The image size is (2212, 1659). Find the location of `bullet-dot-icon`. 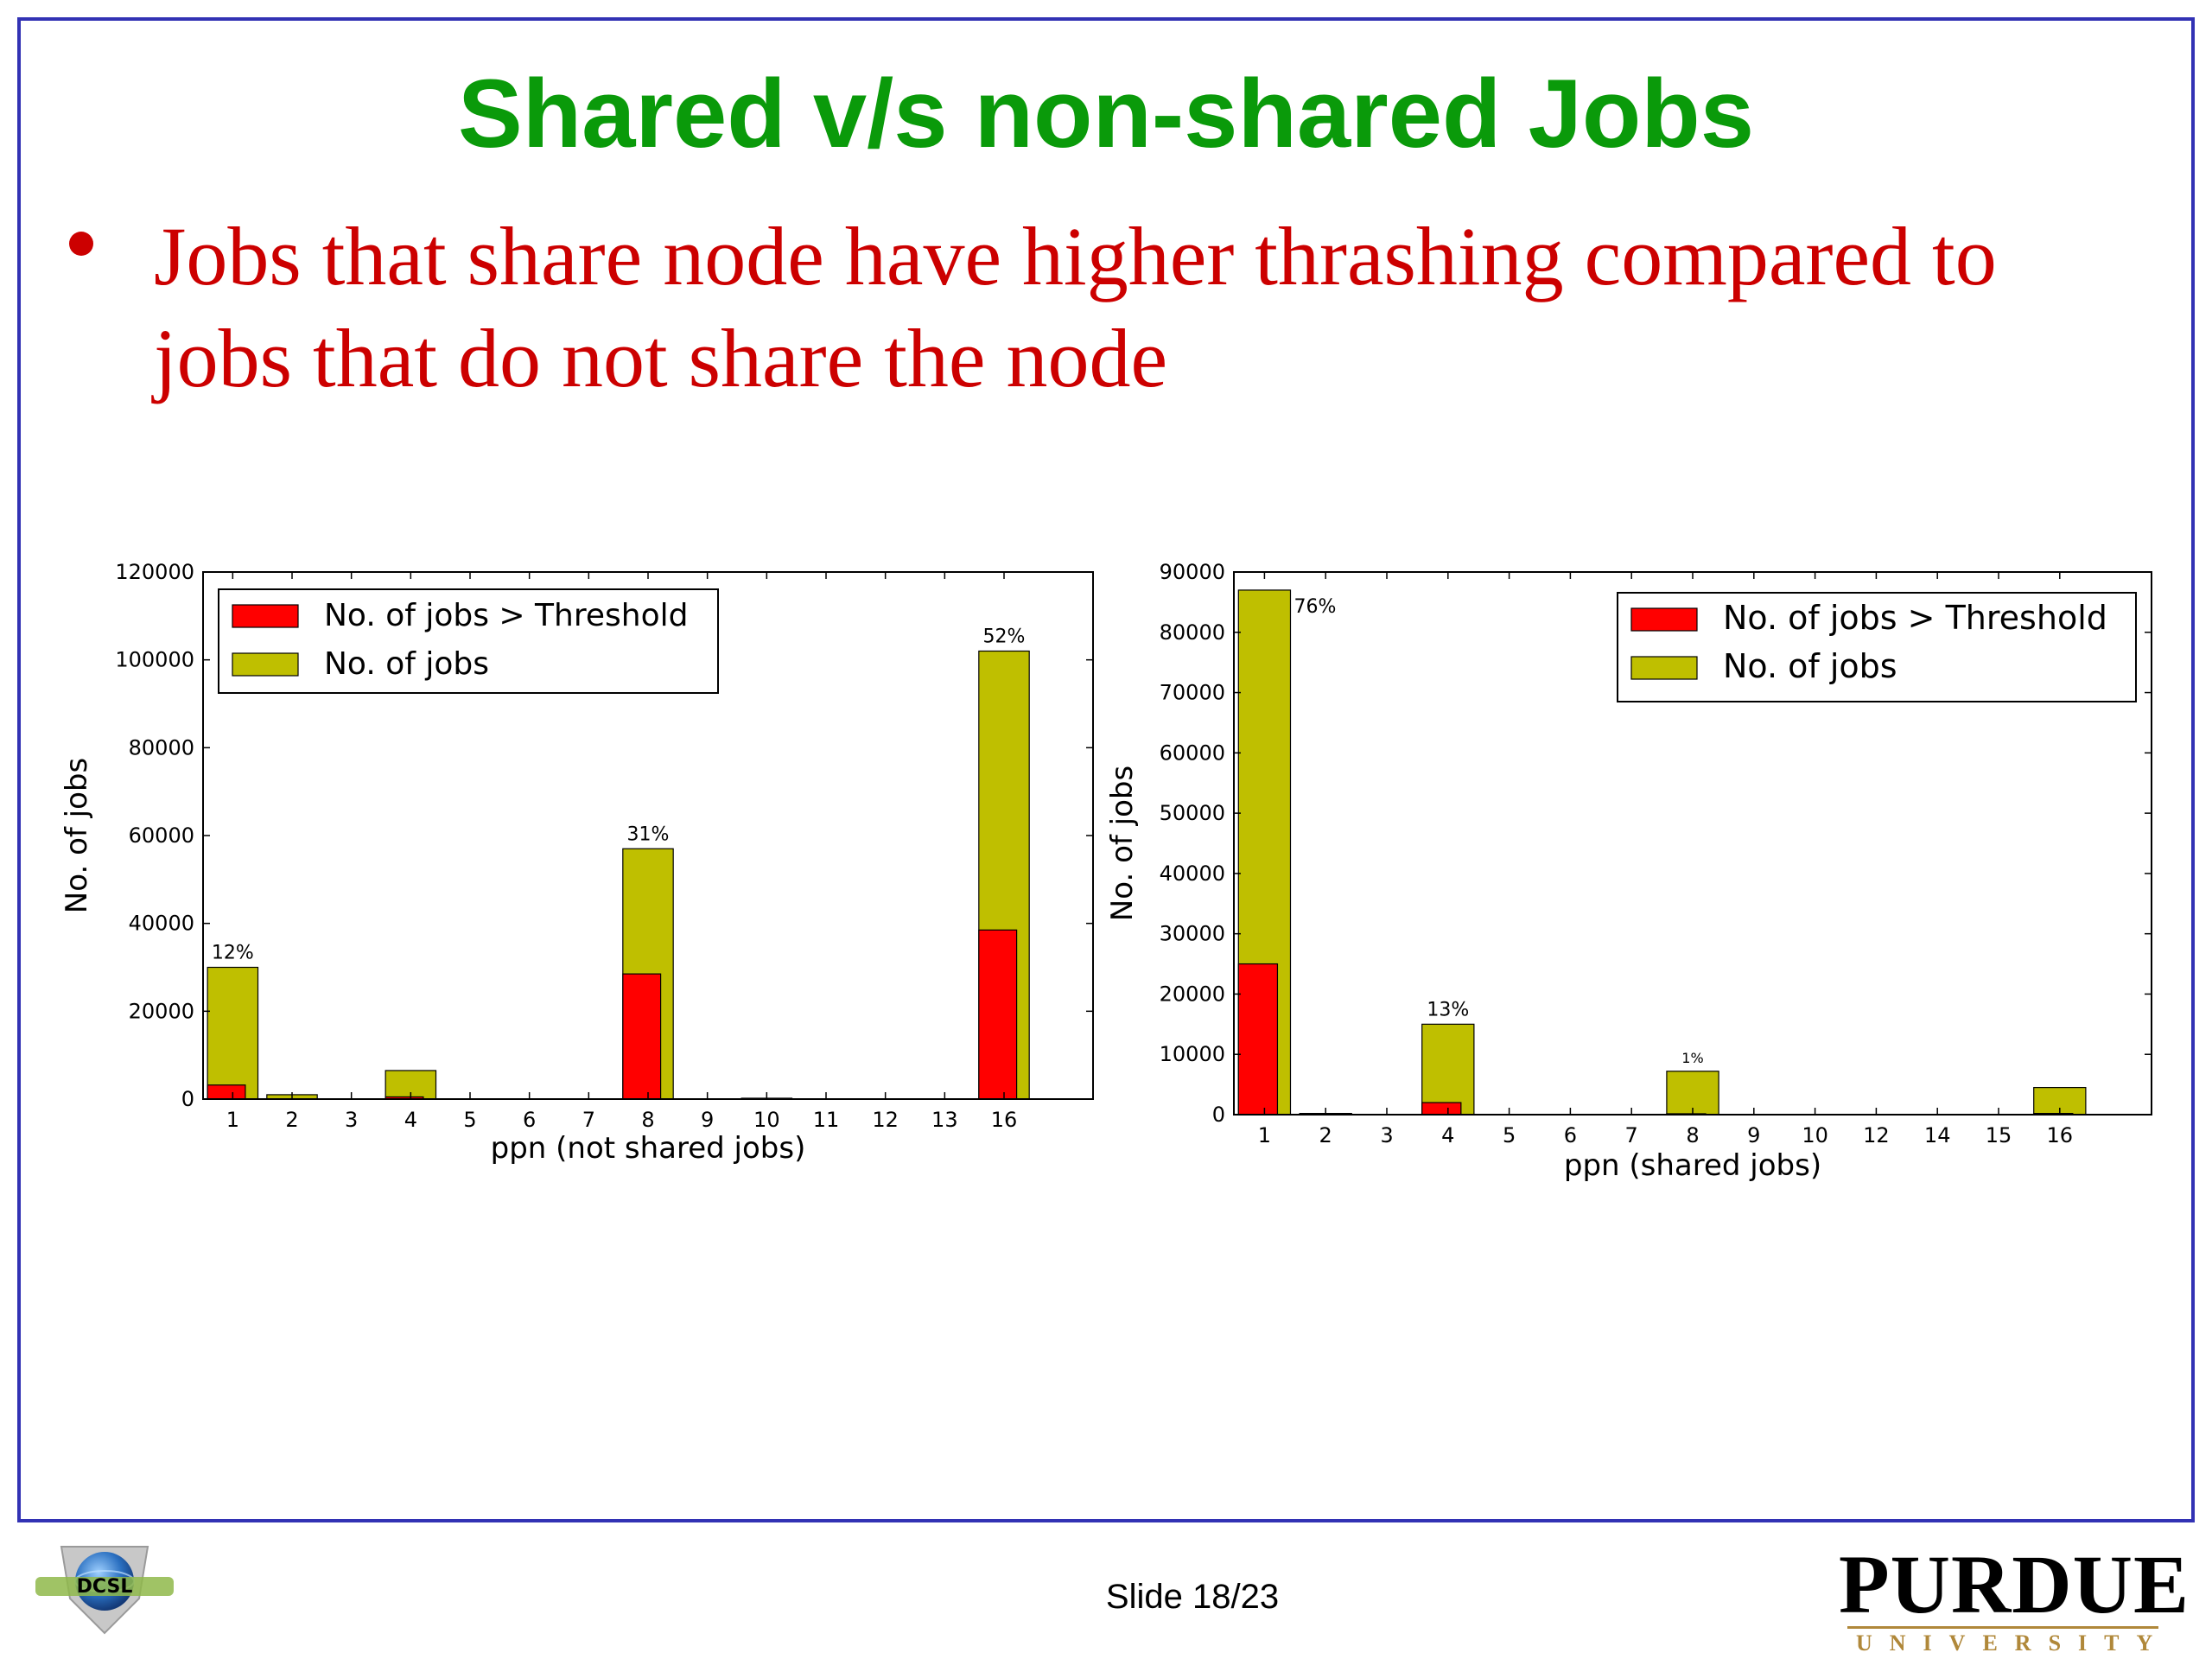

bullet-dot-icon is located at coordinates (81, 244).